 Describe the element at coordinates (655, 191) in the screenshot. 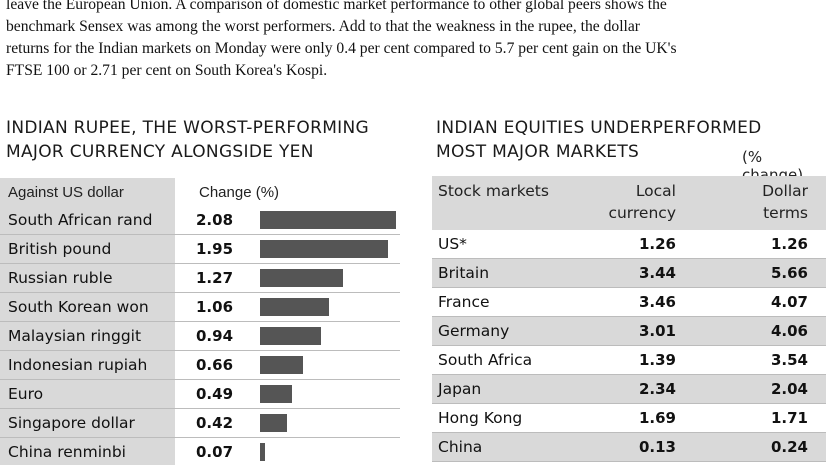

I see `local-header-line: Local` at that location.